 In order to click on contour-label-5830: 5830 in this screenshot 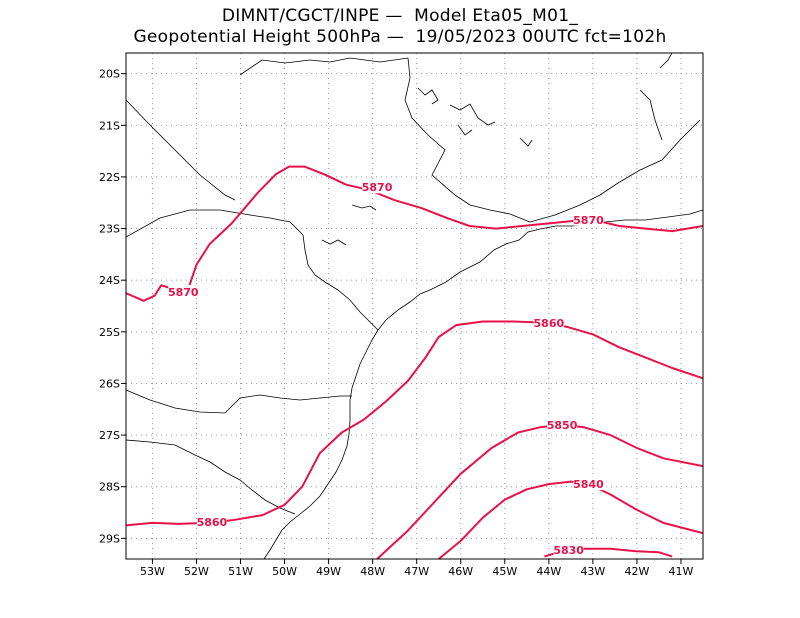, I will do `click(568, 550)`.